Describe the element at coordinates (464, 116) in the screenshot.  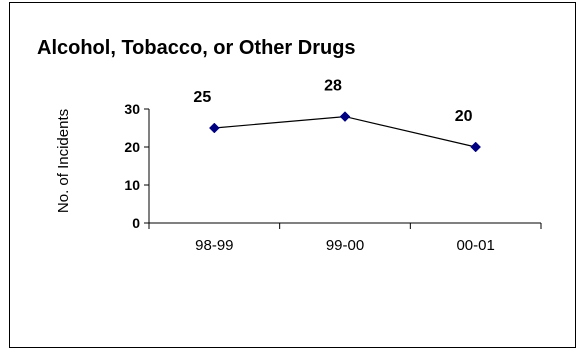
I see `data-label: 20` at that location.